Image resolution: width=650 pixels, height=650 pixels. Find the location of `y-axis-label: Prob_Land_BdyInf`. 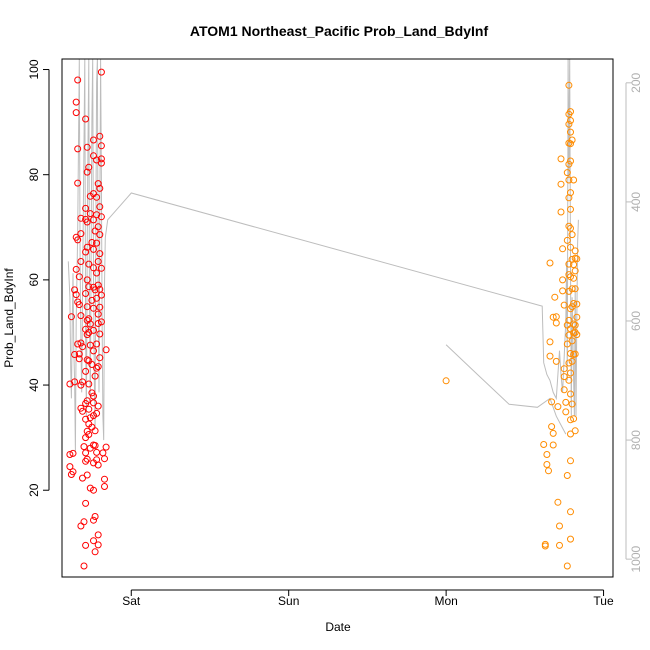

y-axis-label: Prob_Land_BdyInf is located at coordinates (9, 318).